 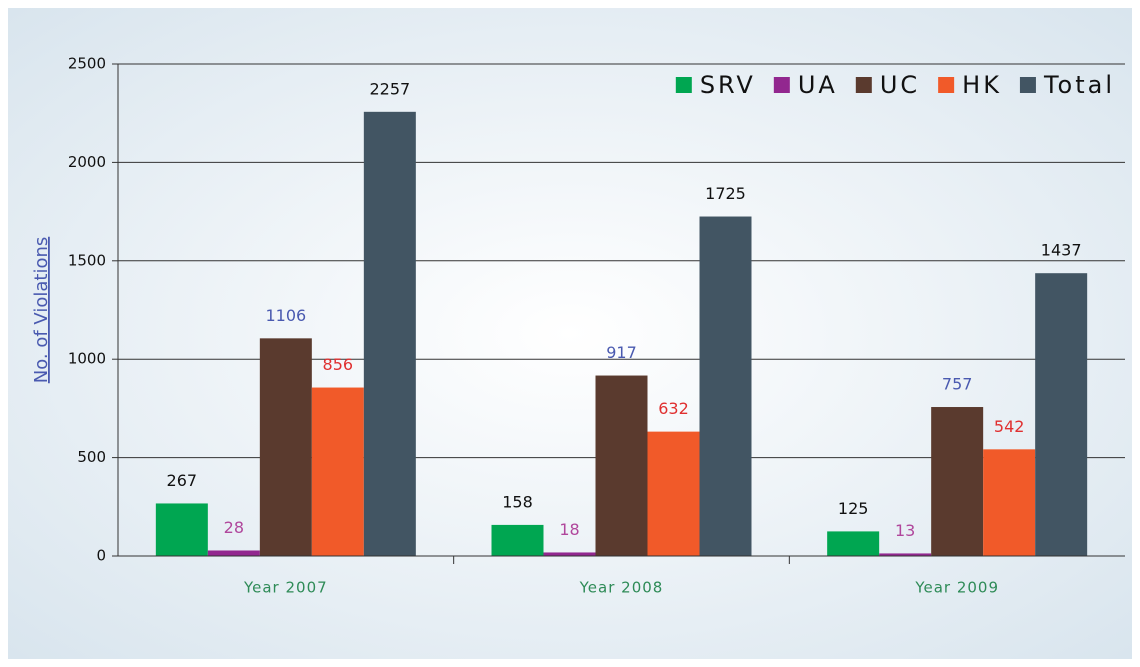 What do you see at coordinates (517, 501) in the screenshot?
I see `value-label: 158` at bounding box center [517, 501].